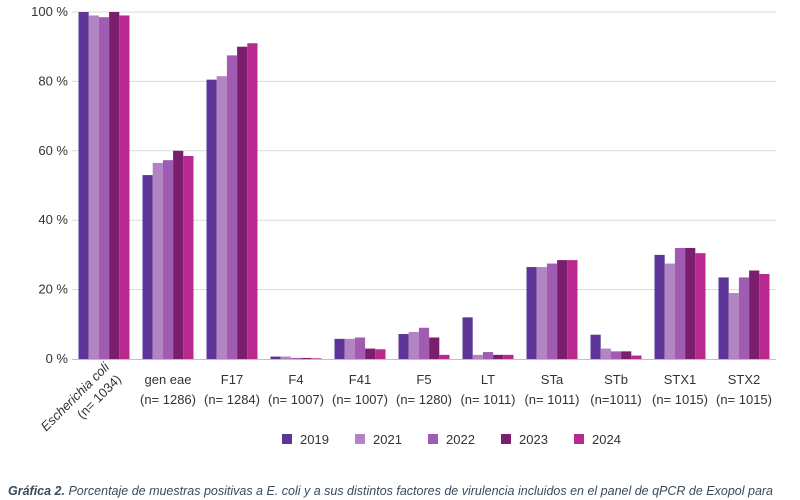 The image size is (800, 500). I want to click on legend-label-2023: 2023, so click(533, 439).